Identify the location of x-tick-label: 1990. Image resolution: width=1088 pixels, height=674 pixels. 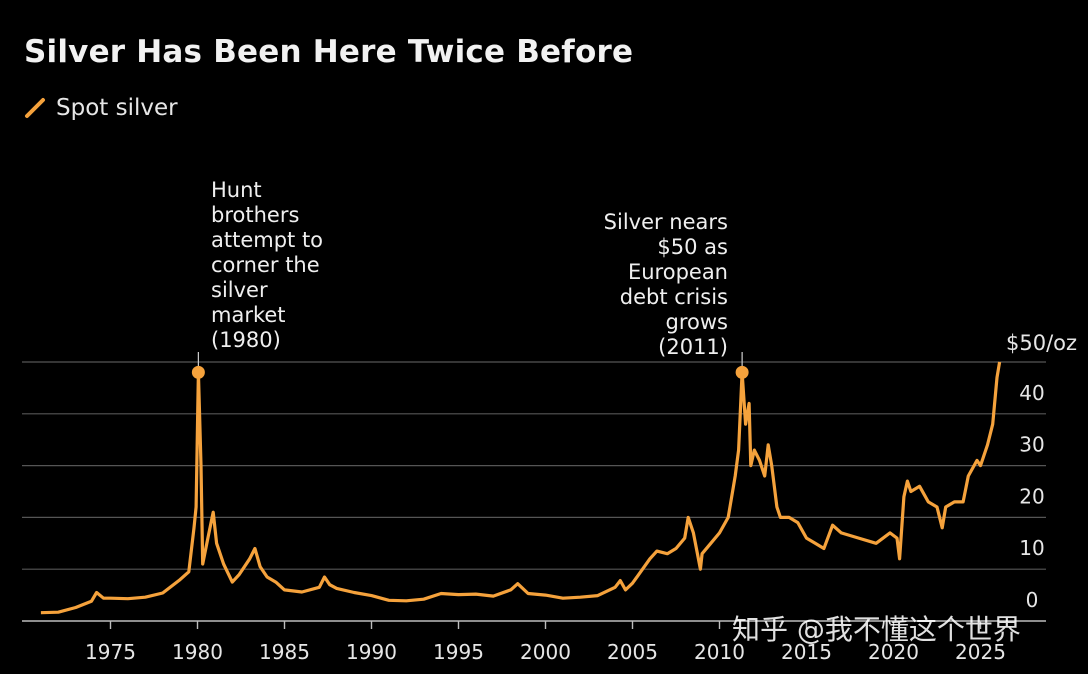
(371, 652).